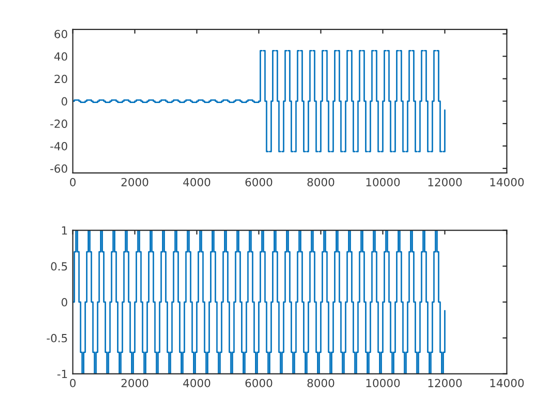  Describe the element at coordinates (59, 124) in the screenshot. I see `y-tick-label: -20` at that location.